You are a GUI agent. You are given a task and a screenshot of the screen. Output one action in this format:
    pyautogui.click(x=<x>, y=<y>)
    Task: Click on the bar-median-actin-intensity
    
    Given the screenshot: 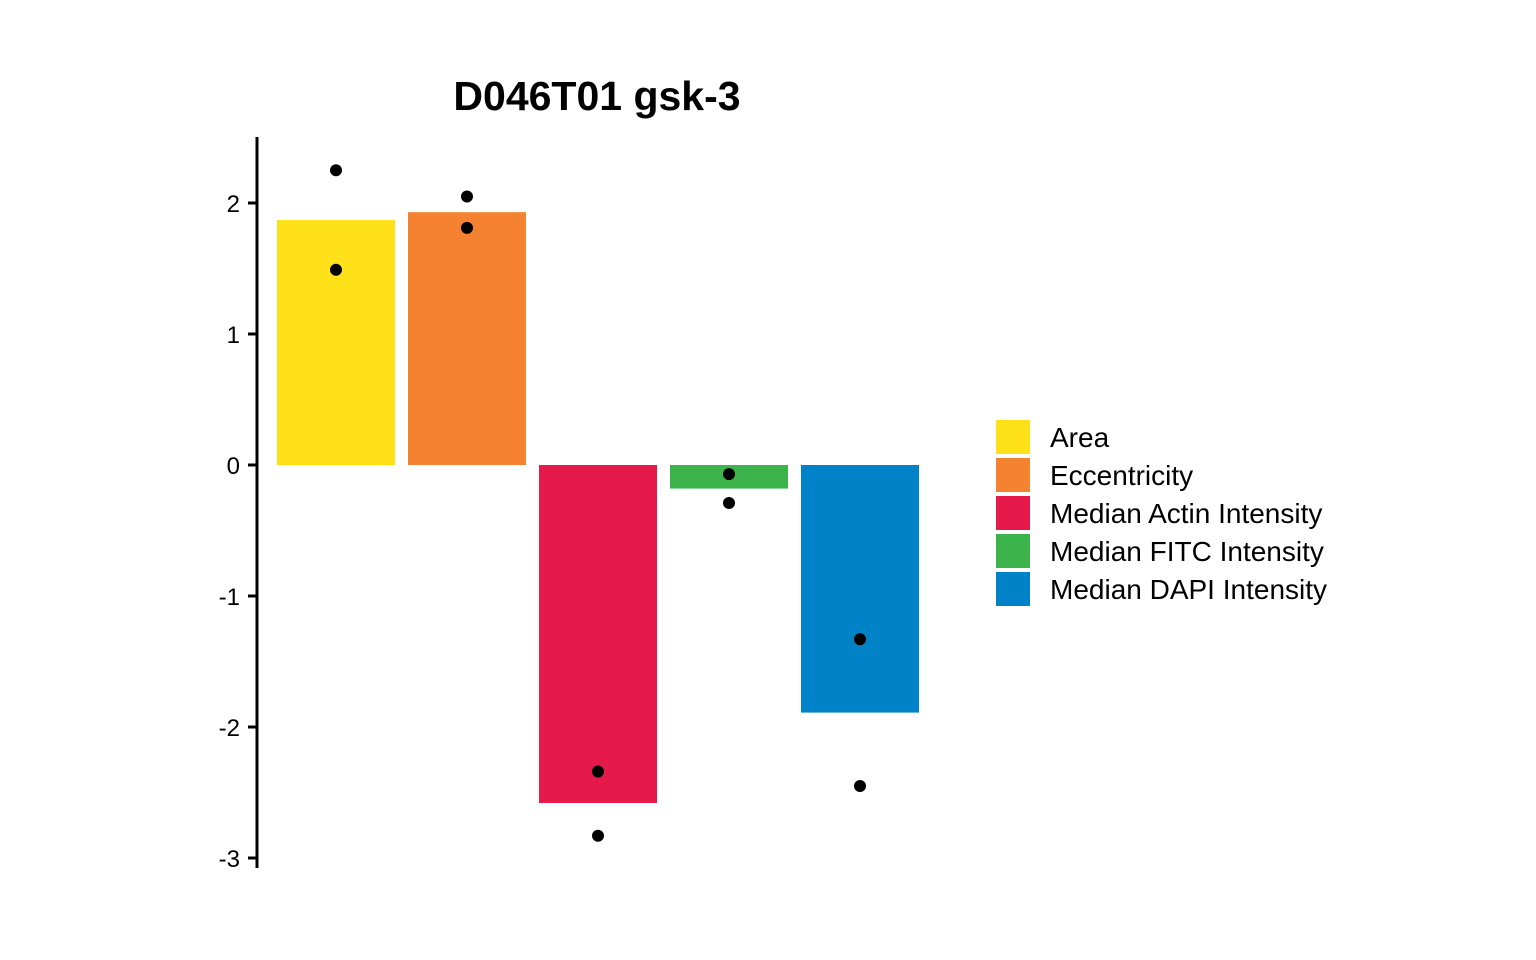 What is the action you would take?
    pyautogui.click(x=598, y=634)
    